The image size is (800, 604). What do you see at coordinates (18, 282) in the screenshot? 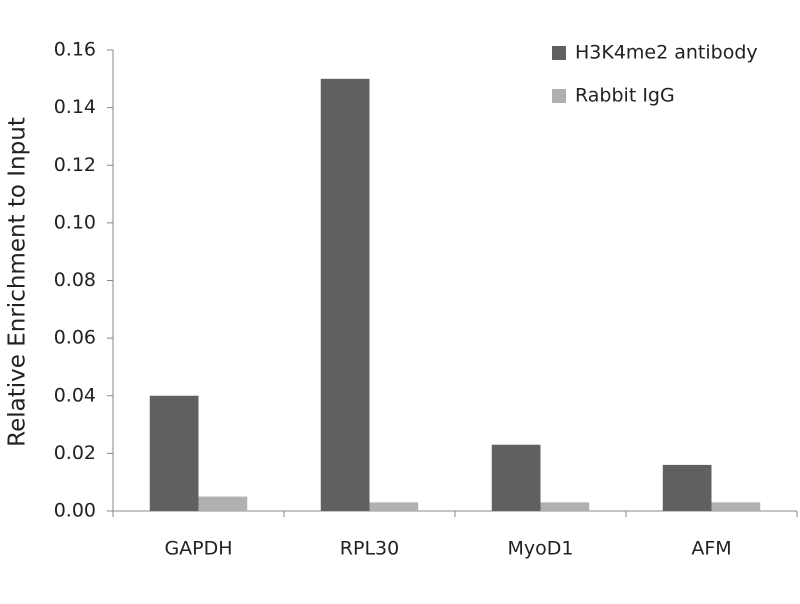
I see `y-axis-label: Relative Enrichment to Input` at bounding box center [18, 282].